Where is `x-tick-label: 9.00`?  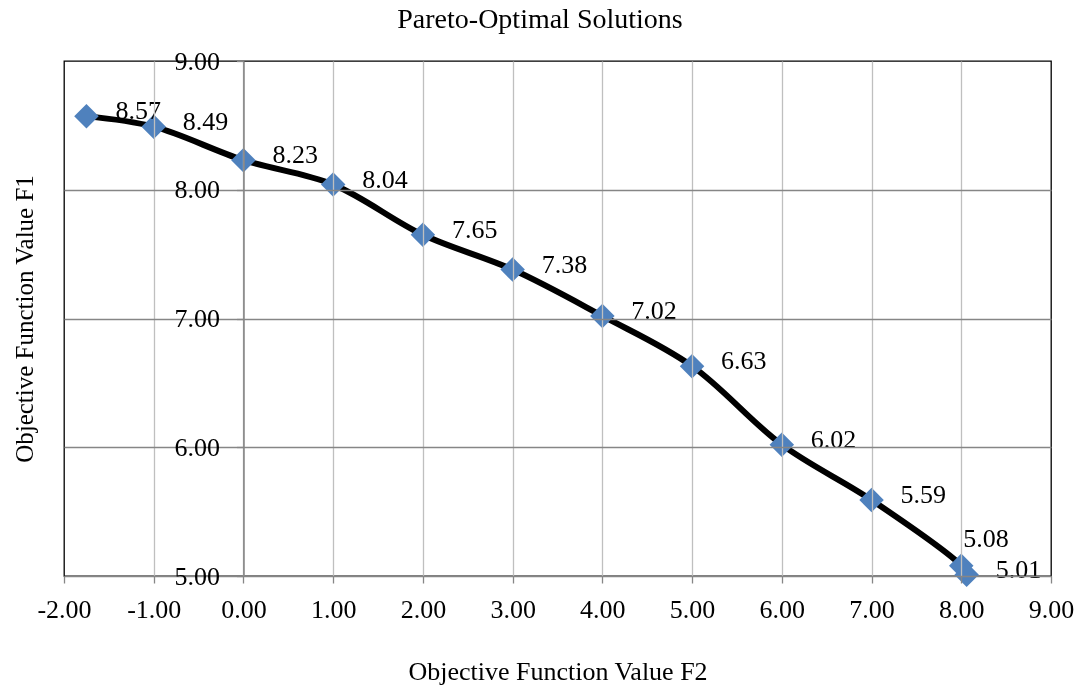 x-tick-label: 9.00 is located at coordinates (1051, 609).